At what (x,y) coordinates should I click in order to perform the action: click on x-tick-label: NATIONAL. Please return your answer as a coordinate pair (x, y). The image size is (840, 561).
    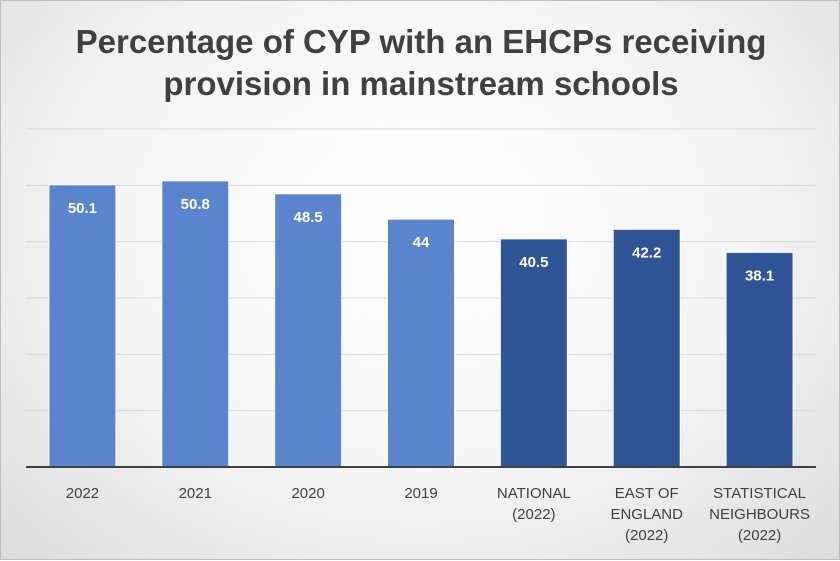
    Looking at the image, I should click on (534, 493).